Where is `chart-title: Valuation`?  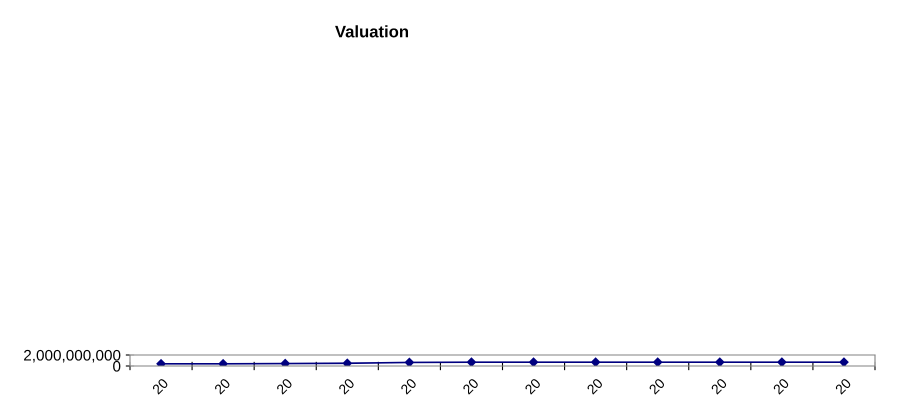
chart-title: Valuation is located at coordinates (371, 31).